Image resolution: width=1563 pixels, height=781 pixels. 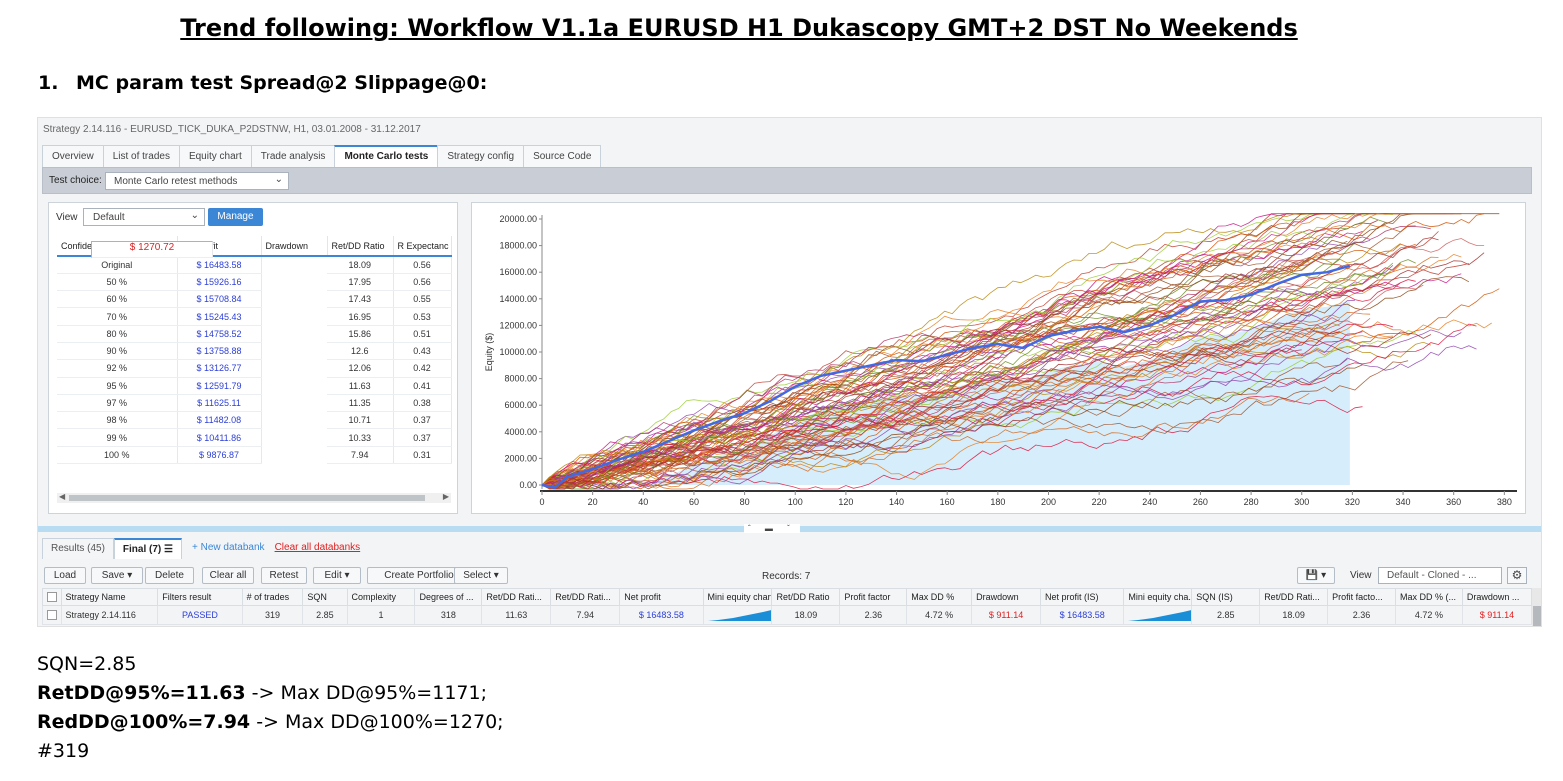 What do you see at coordinates (1006, 597) in the screenshot?
I see `column-header: Drawdown` at bounding box center [1006, 597].